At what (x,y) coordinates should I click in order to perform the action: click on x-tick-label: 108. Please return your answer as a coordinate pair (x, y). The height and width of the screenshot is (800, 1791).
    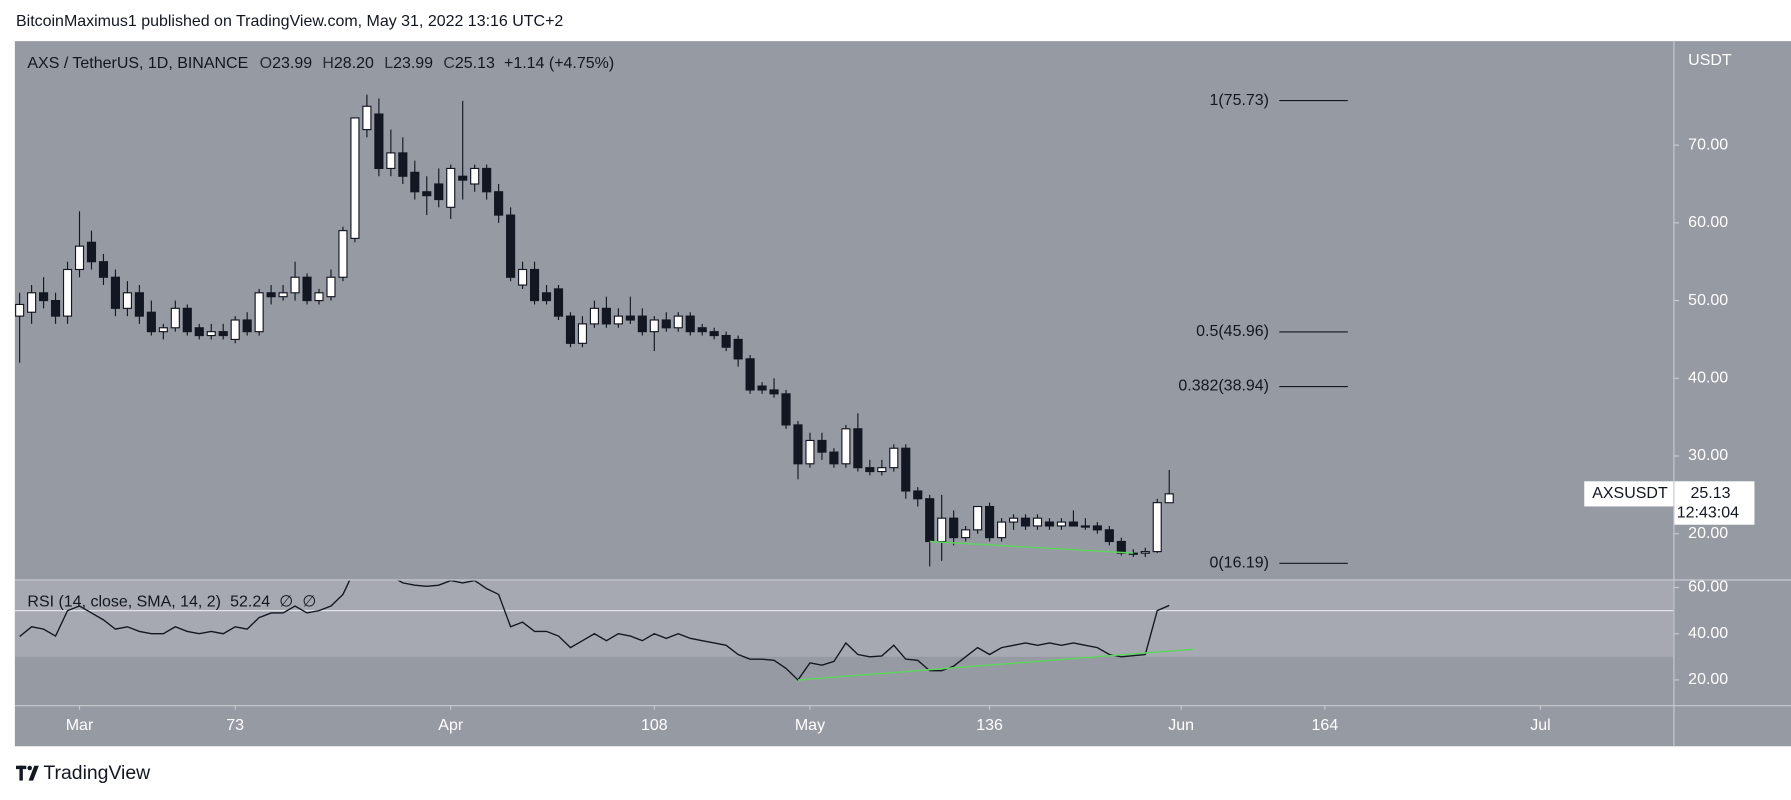
    Looking at the image, I should click on (654, 725).